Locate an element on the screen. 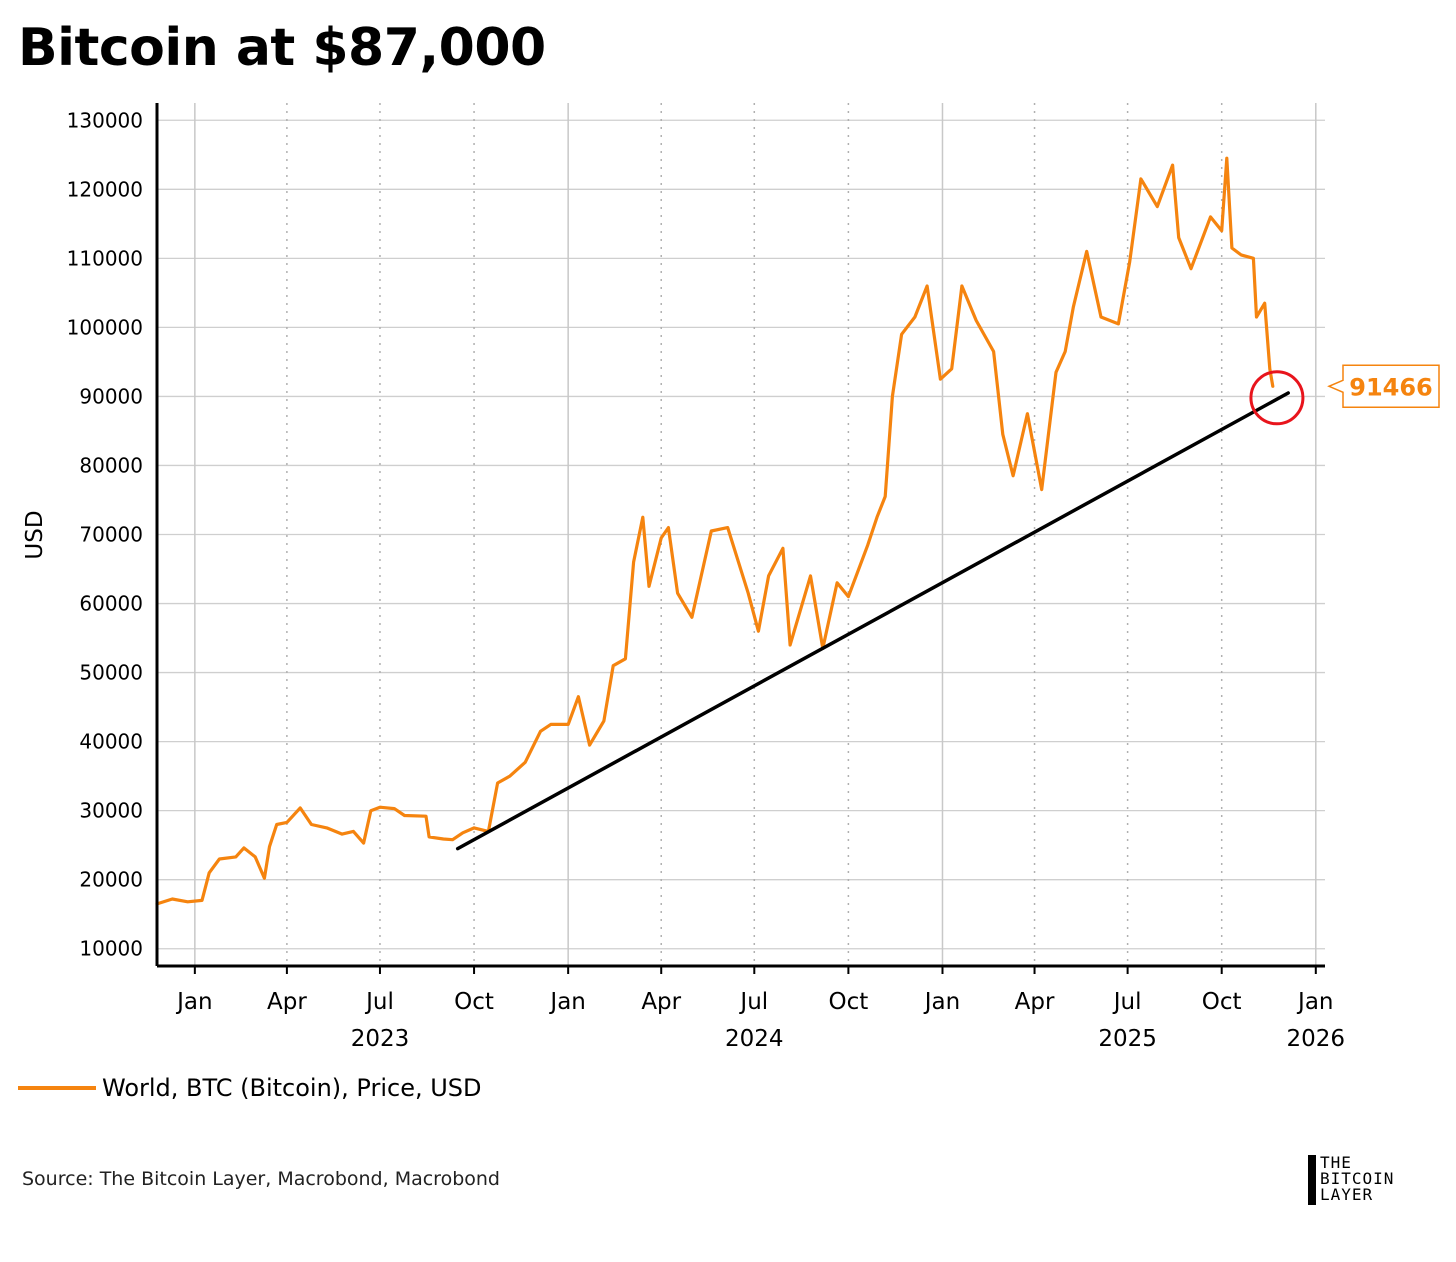 The image size is (1456, 1262). logo-line: BITCOIN is located at coordinates (1357, 1178).